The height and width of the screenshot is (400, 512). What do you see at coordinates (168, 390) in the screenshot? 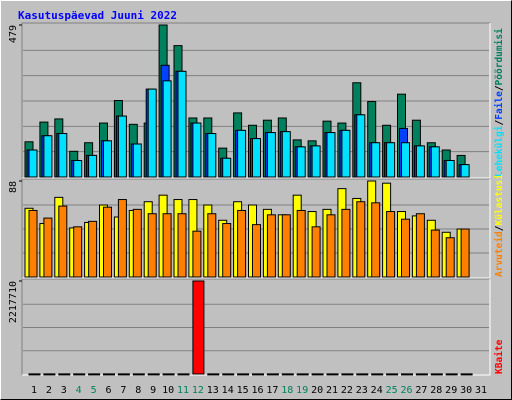
I see `x-tick-label: 10` at bounding box center [168, 390].